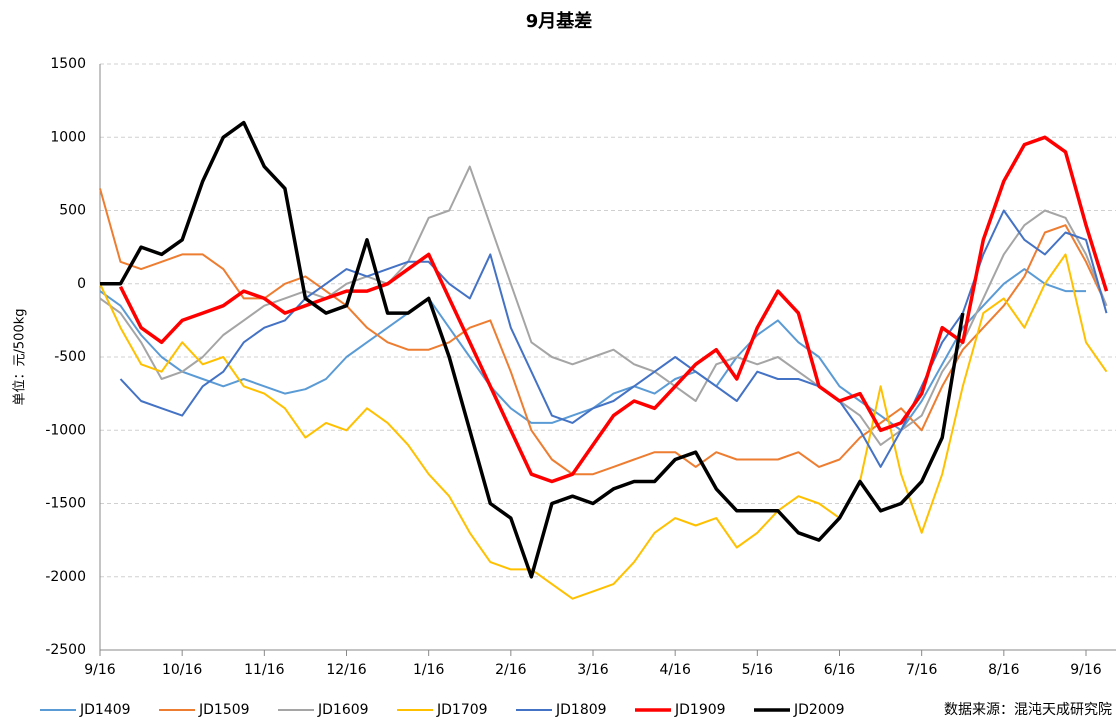 The height and width of the screenshot is (722, 1118). What do you see at coordinates (462, 710) in the screenshot?
I see `legend-label: JD1709` at bounding box center [462, 710].